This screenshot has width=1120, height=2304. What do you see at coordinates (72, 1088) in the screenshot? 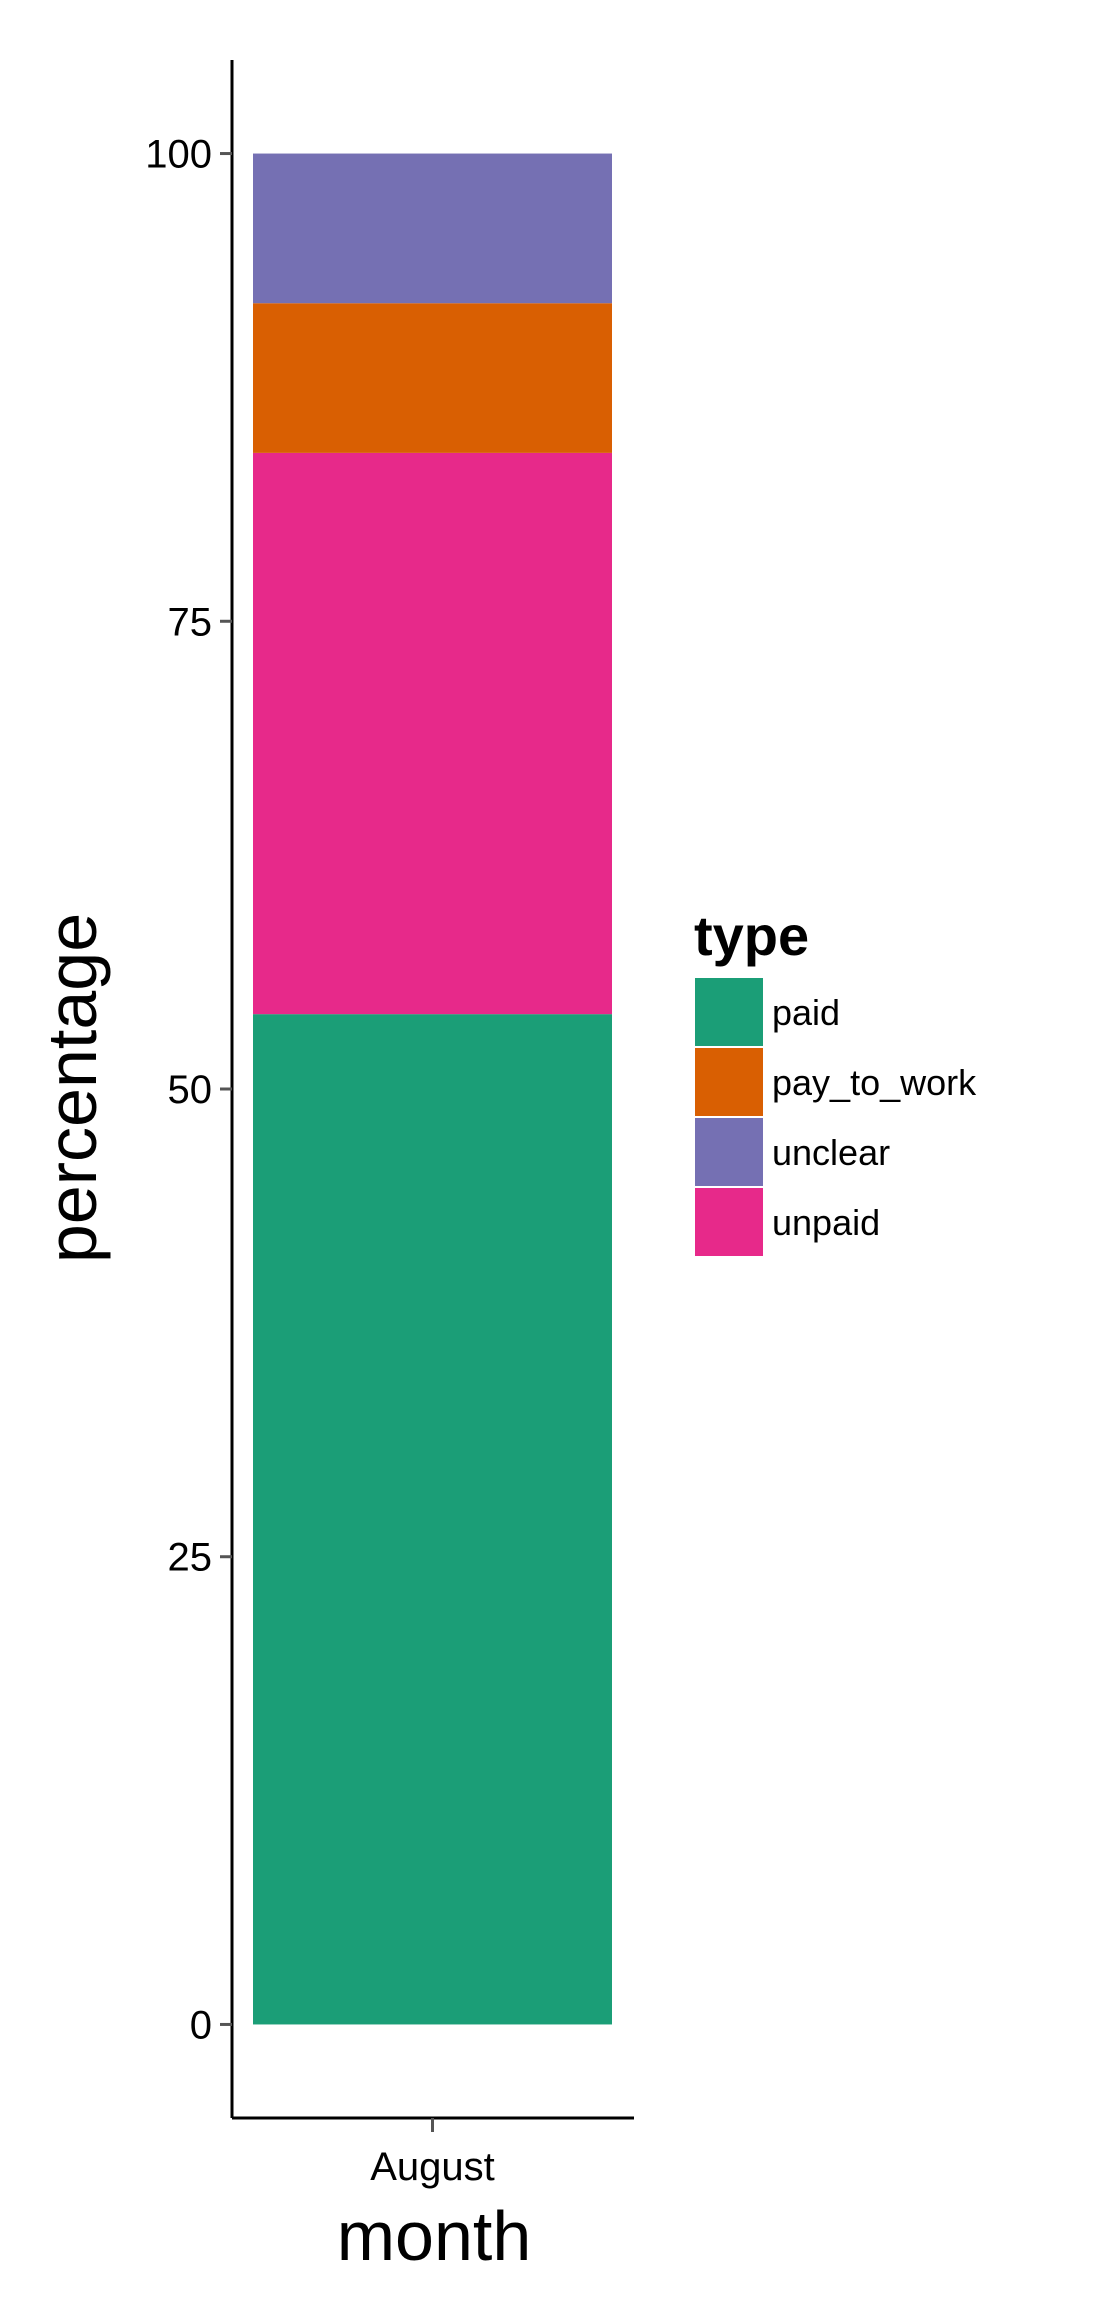
I see `y-axis-title: percentage` at bounding box center [72, 1088].